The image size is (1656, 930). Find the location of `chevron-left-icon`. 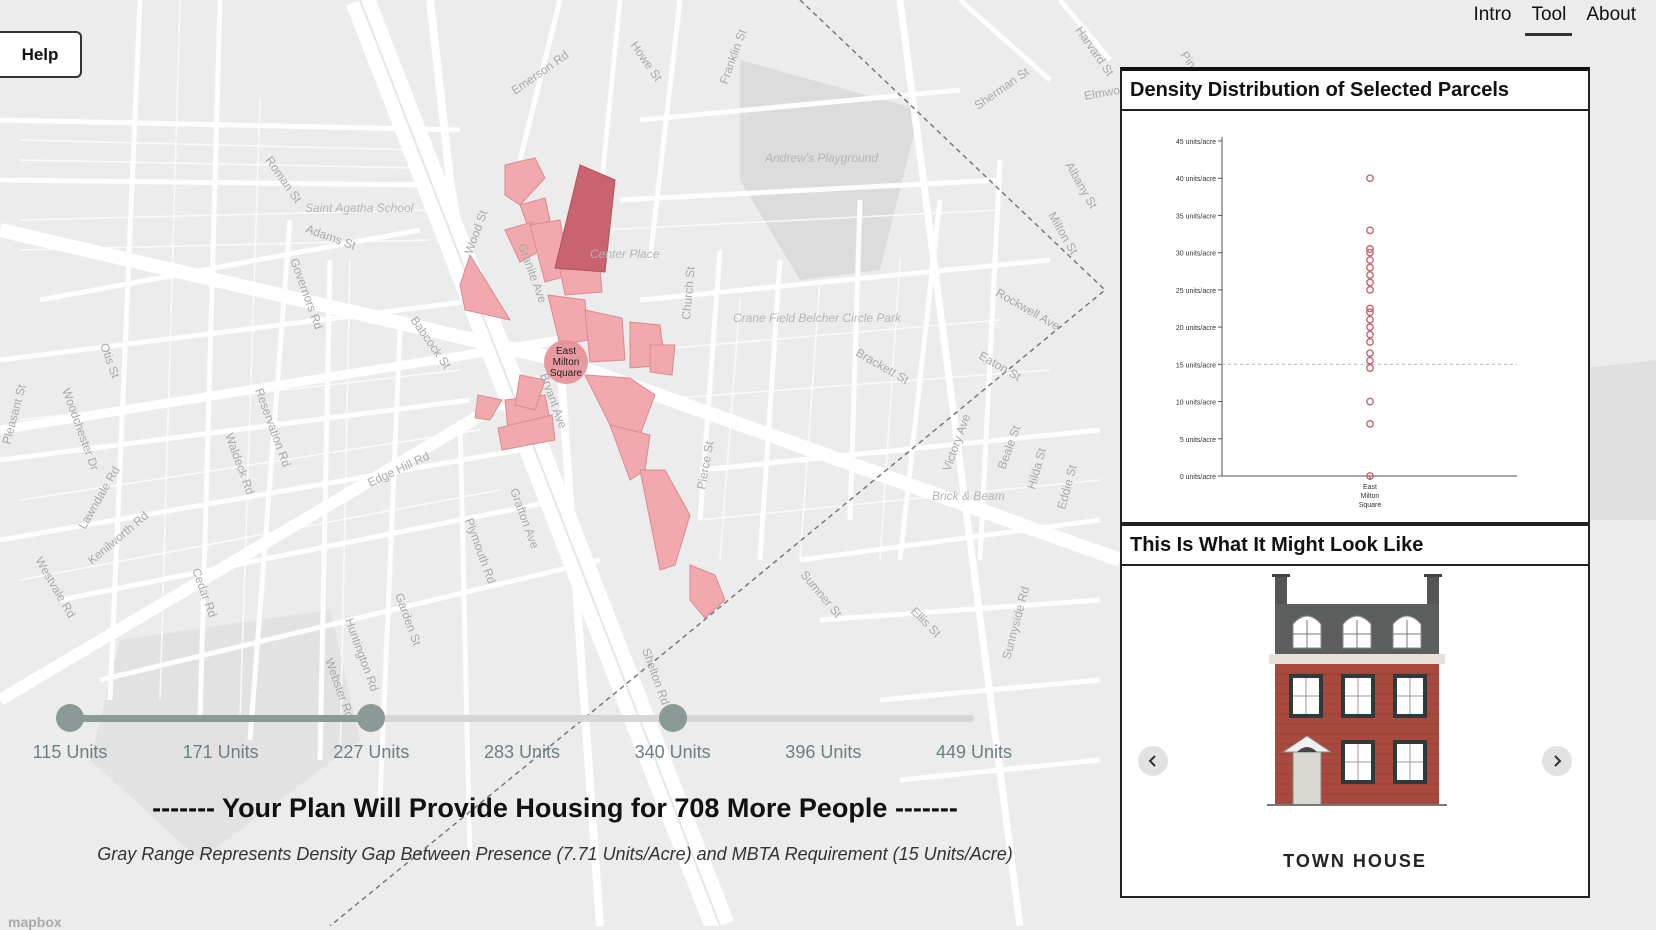

chevron-left-icon is located at coordinates (1152, 761).